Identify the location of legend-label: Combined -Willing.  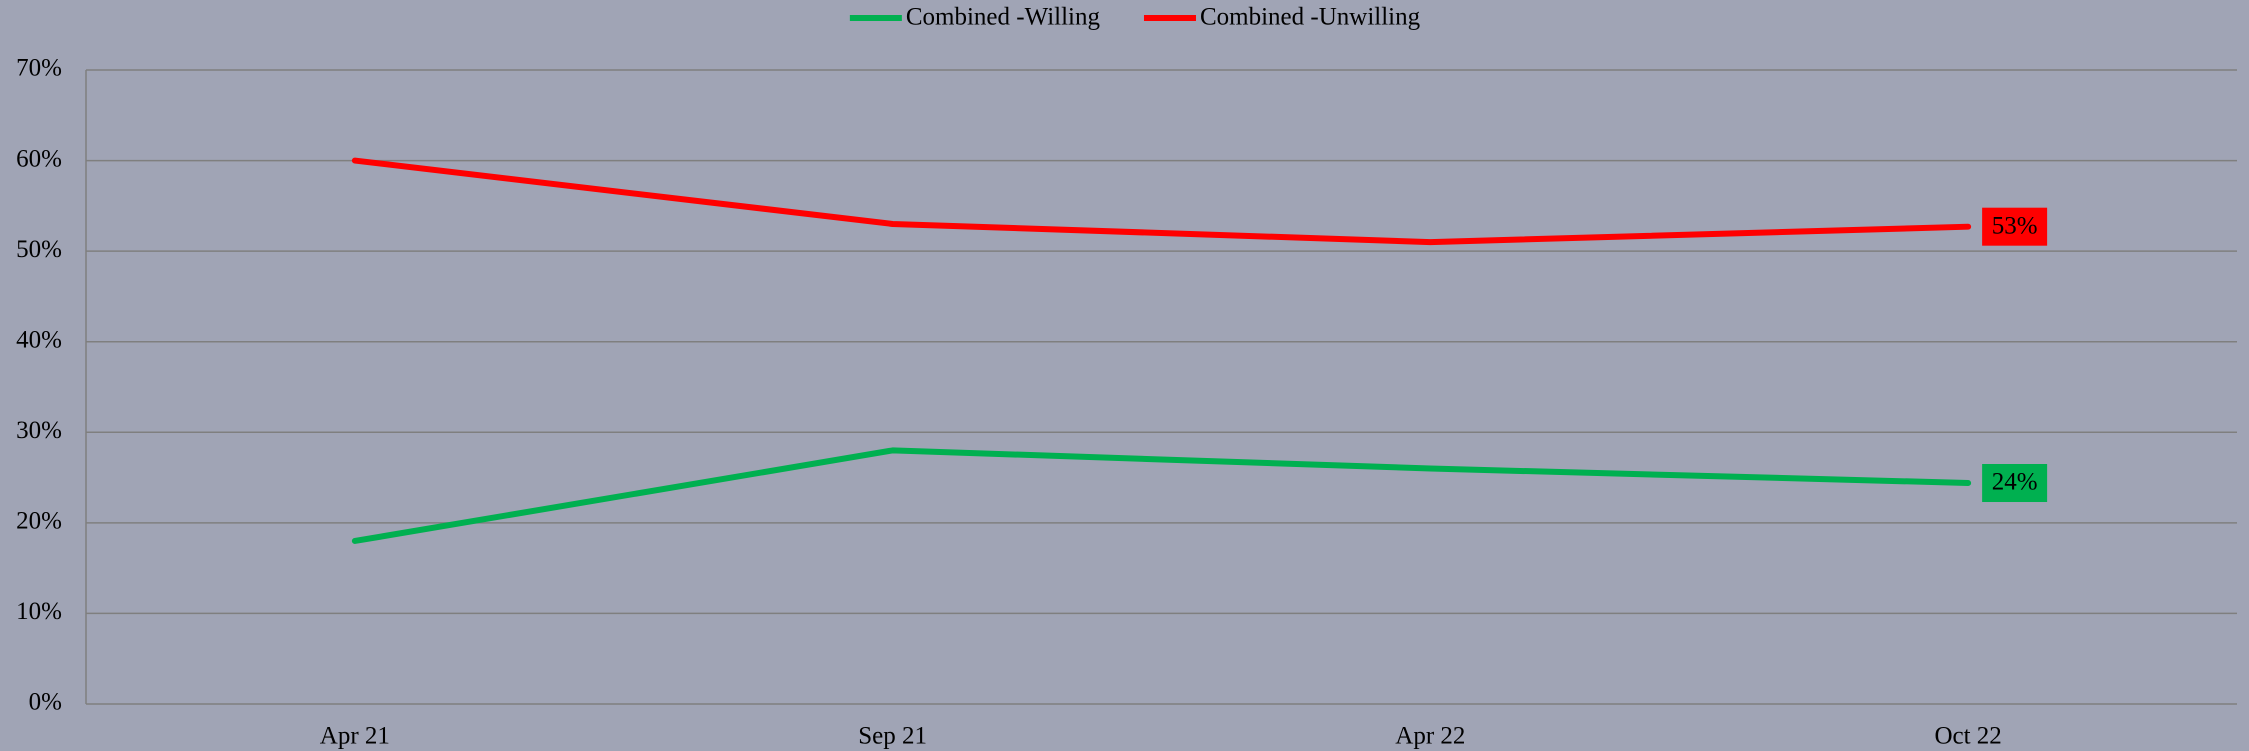
(1003, 17).